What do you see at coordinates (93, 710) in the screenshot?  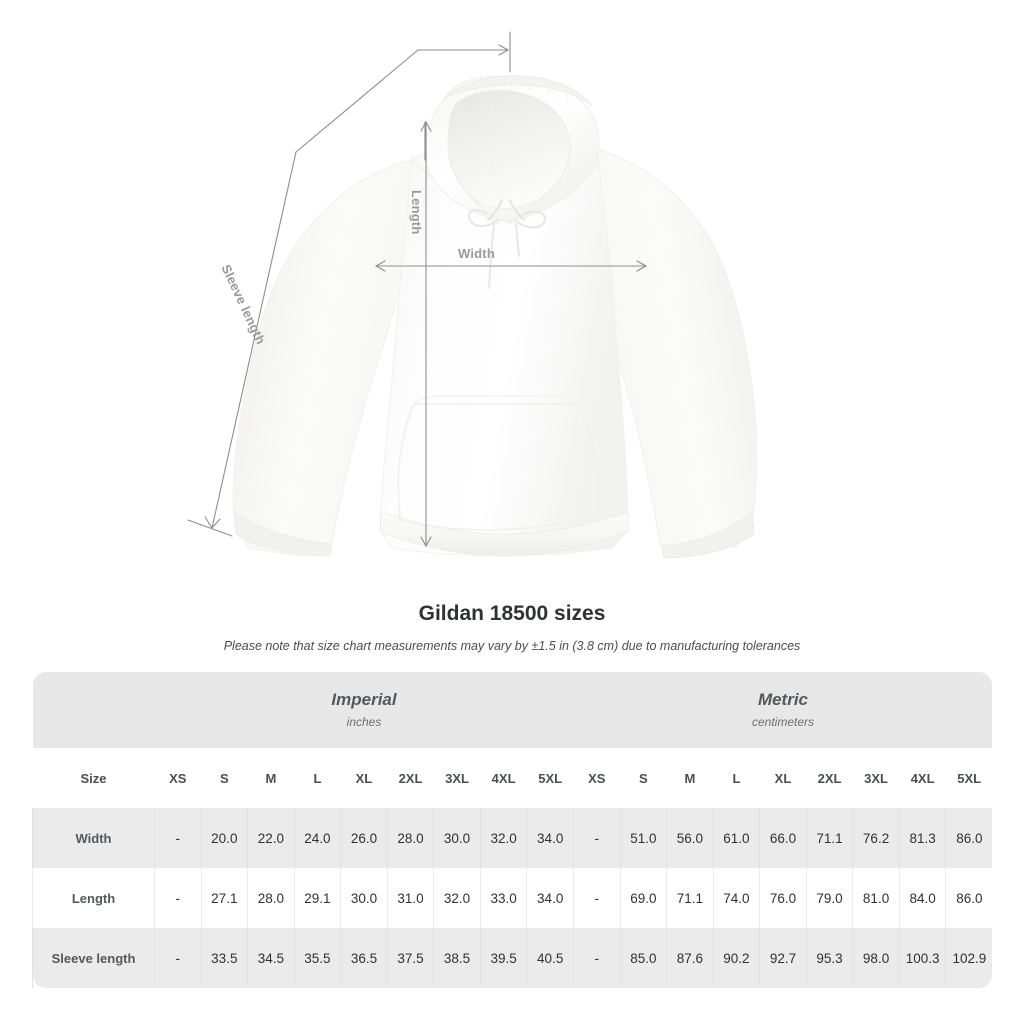 I see `banner-spacer-cell` at bounding box center [93, 710].